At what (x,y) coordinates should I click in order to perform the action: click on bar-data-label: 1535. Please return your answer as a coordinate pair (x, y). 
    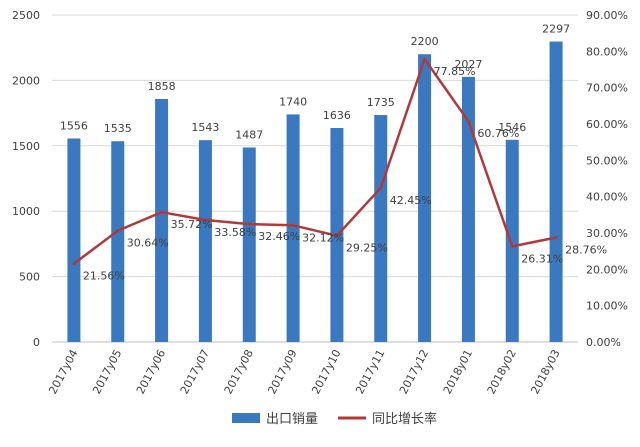
    Looking at the image, I should click on (118, 128).